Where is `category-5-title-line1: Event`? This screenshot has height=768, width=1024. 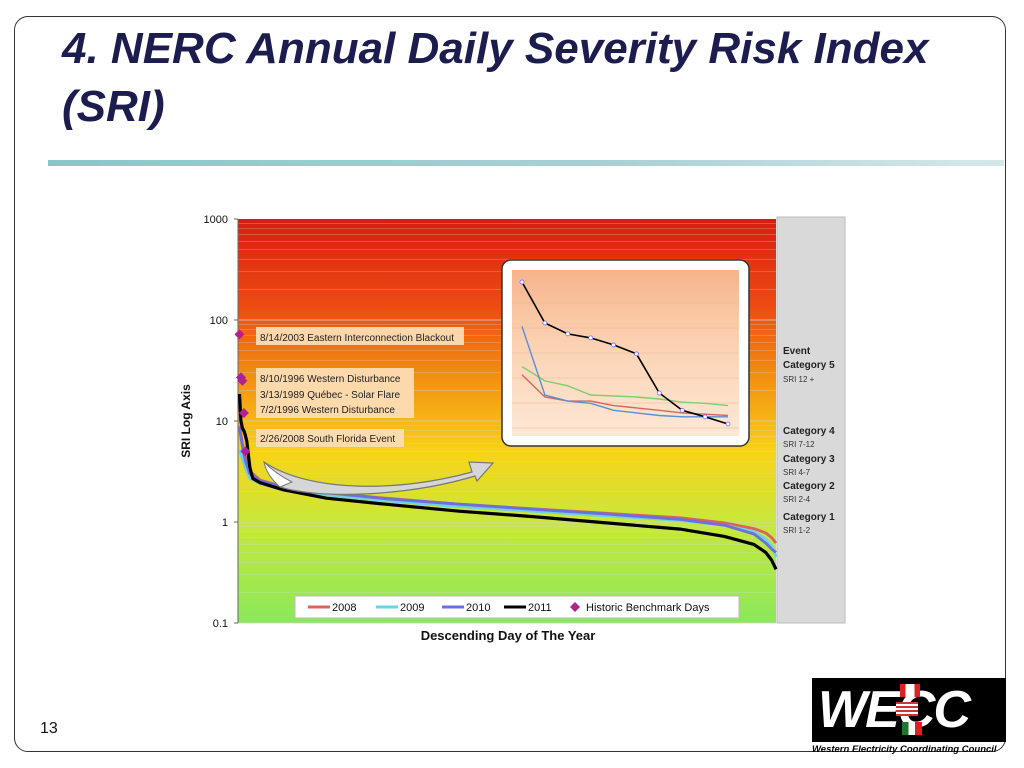 category-5-title-line1: Event is located at coordinates (797, 351).